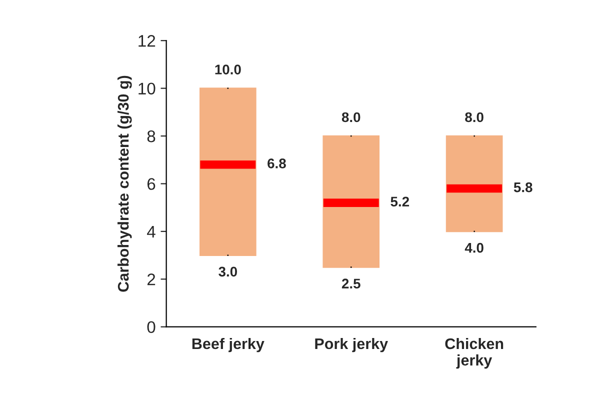  I want to click on x-tick-label: Beef jerky, so click(228, 345).